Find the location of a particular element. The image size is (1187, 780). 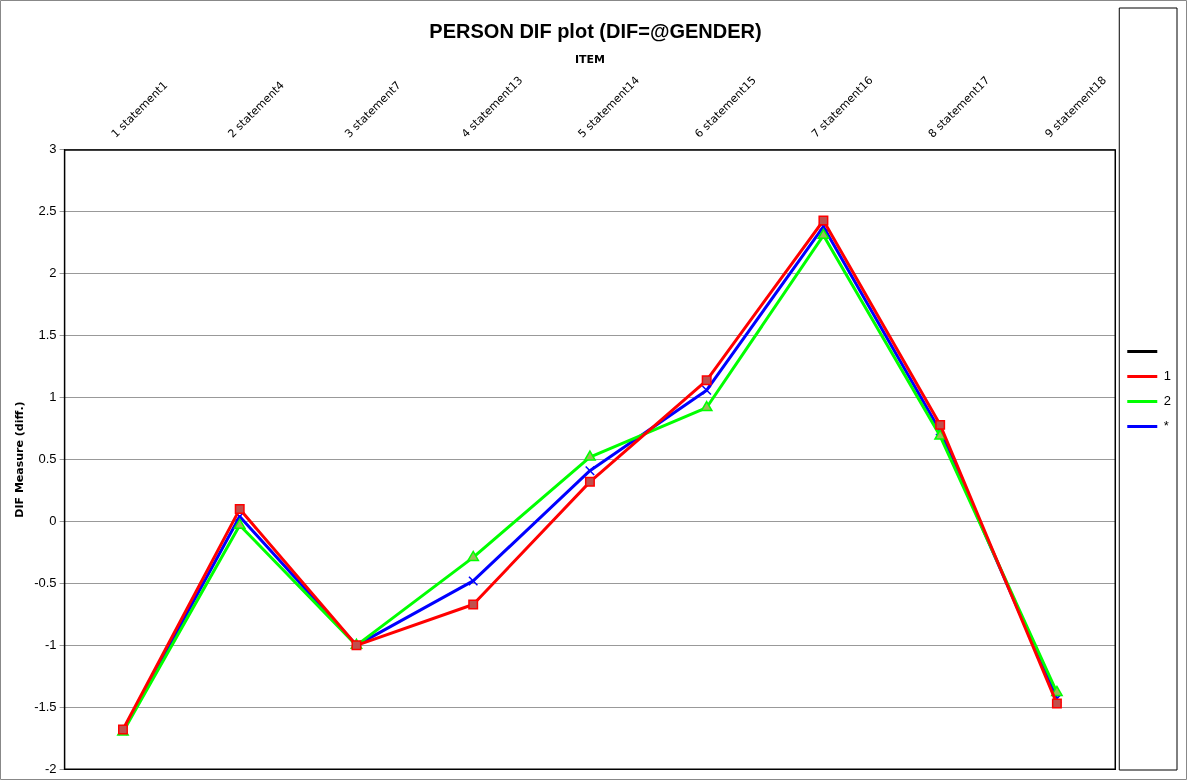

legend-label: 2 is located at coordinates (1167, 401).